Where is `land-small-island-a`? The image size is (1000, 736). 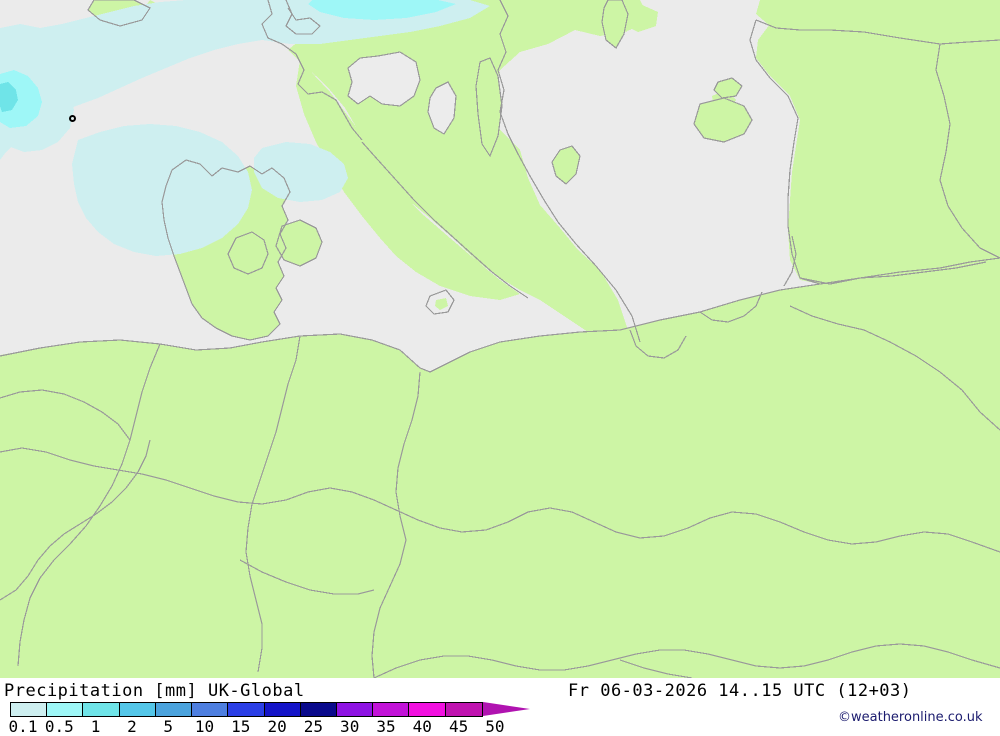
land-small-island-a is located at coordinates (625, 24).